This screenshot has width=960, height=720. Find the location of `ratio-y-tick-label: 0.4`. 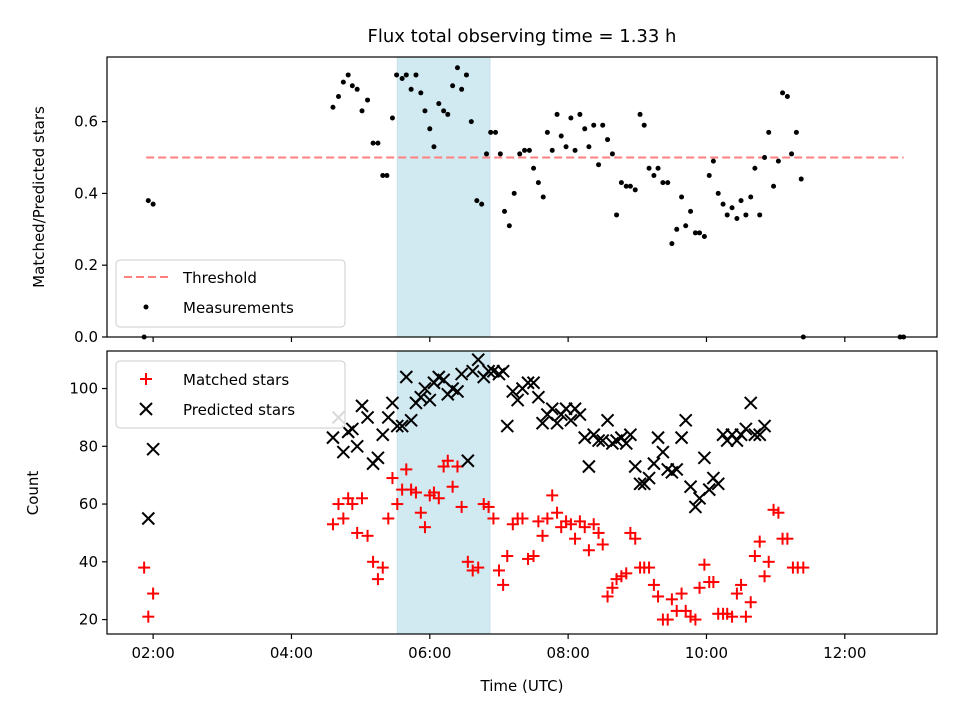

ratio-y-tick-label: 0.4 is located at coordinates (86, 193).